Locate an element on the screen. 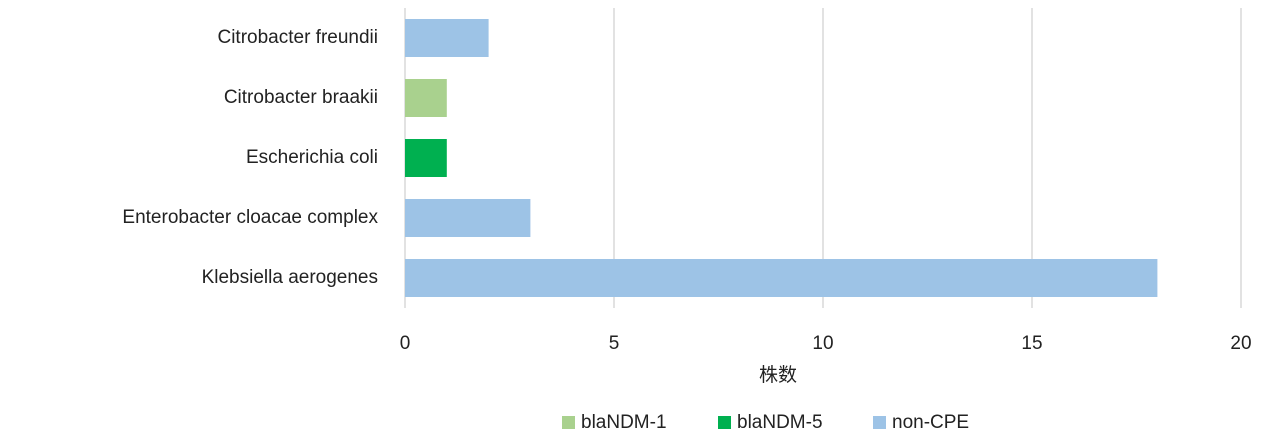  x-tick-label: 10 is located at coordinates (822, 343).